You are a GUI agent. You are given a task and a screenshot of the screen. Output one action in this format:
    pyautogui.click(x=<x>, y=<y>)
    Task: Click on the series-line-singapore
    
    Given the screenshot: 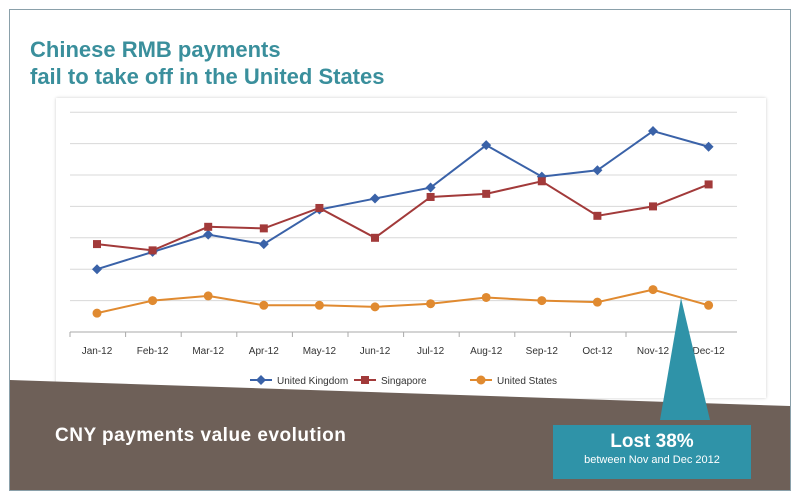 What is the action you would take?
    pyautogui.click(x=402, y=216)
    